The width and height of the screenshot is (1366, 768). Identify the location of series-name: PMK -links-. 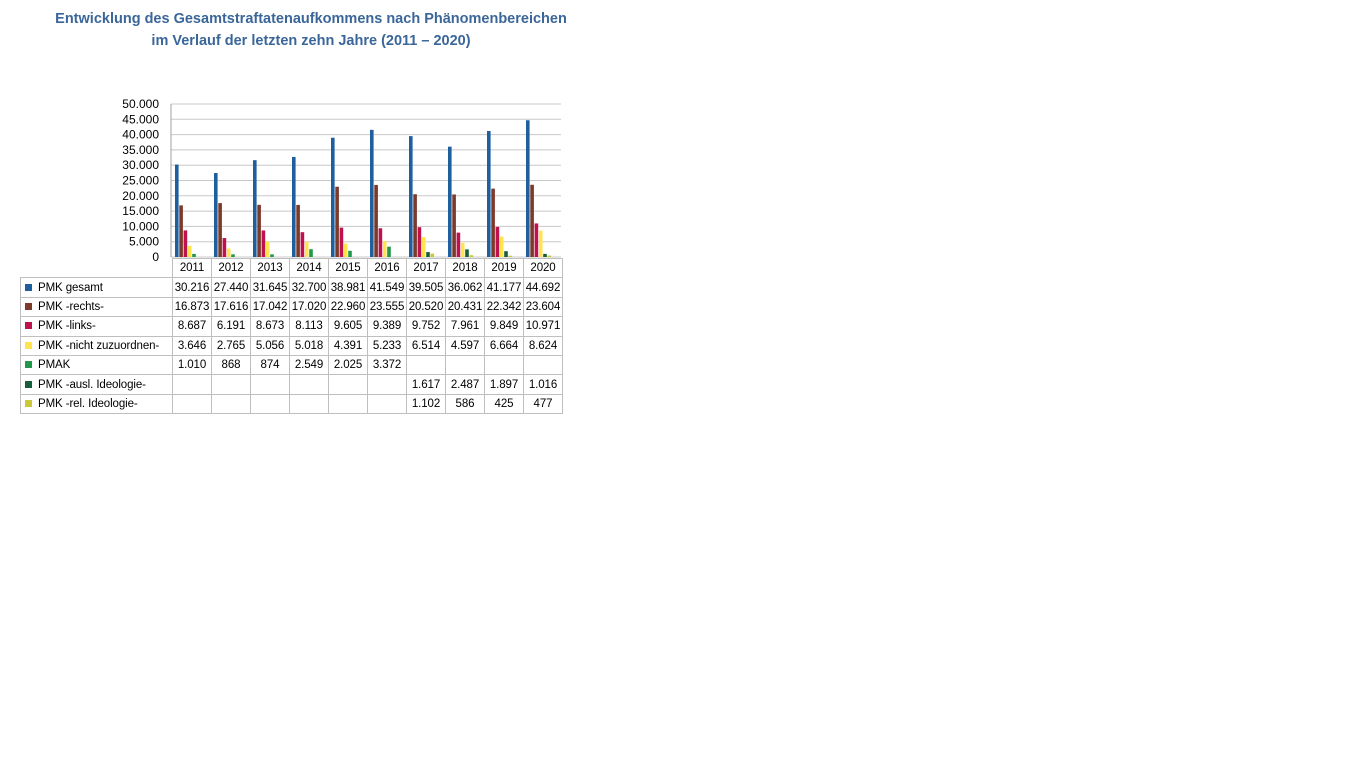
(67, 326).